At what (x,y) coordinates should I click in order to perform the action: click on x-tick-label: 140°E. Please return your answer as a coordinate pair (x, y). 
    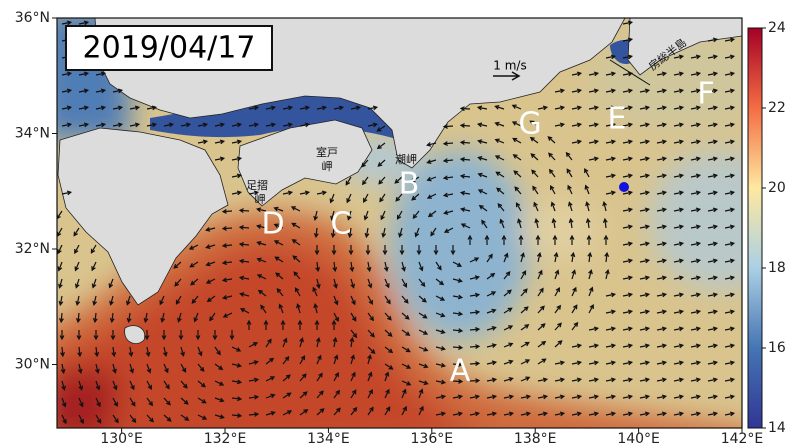
    Looking at the image, I should click on (638, 439).